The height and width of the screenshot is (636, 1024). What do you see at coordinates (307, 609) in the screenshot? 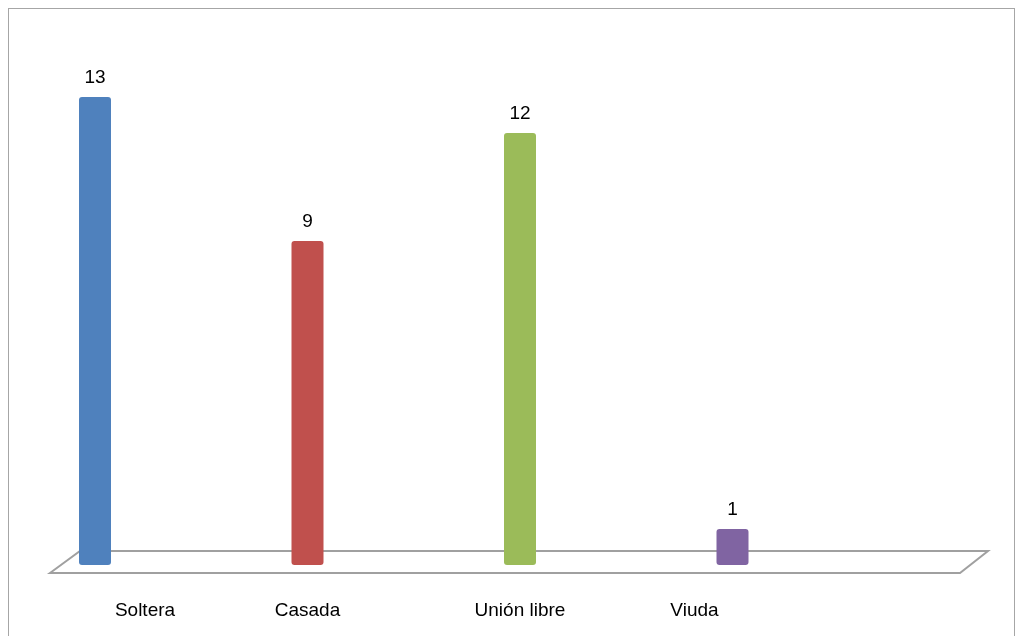
I see `x-tick-label: Casada` at bounding box center [307, 609].